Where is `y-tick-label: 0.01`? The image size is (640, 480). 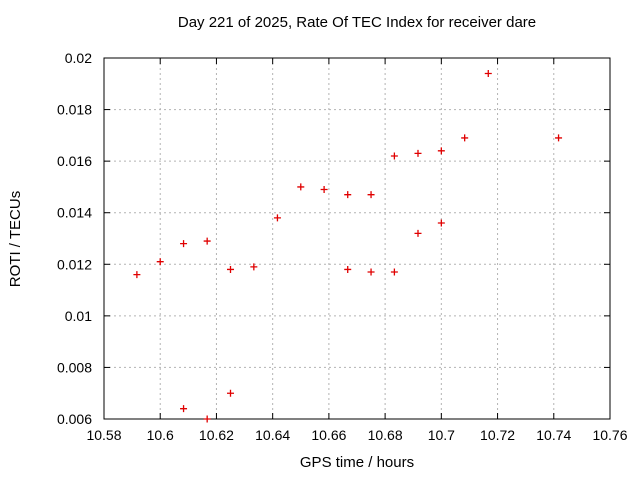 y-tick-label: 0.01 is located at coordinates (78, 316).